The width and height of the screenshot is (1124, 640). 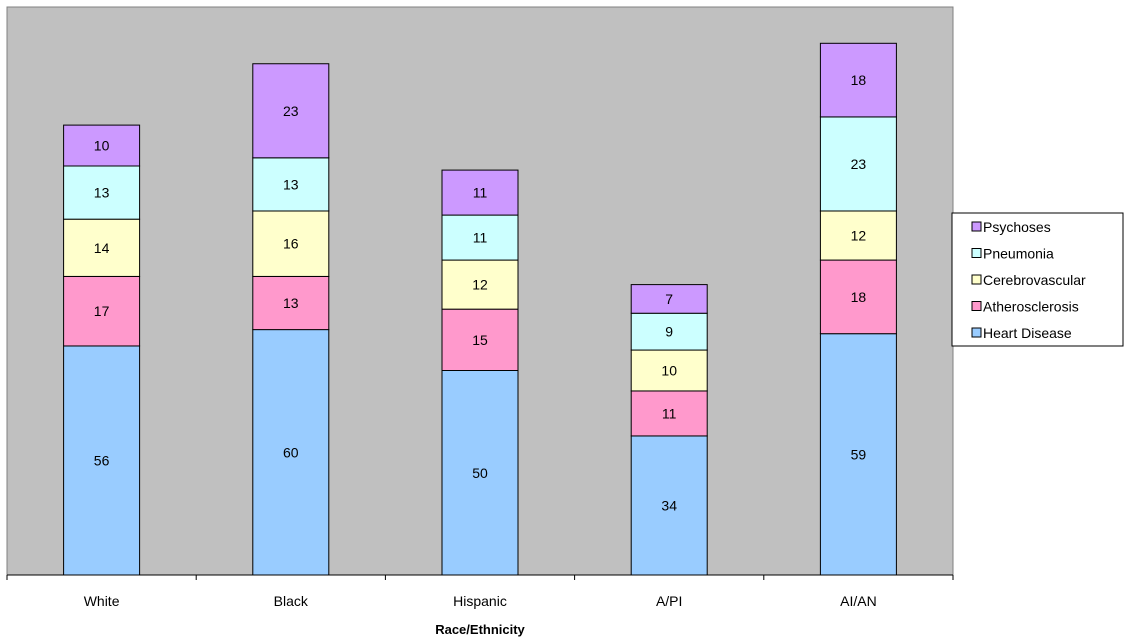 What do you see at coordinates (480, 473) in the screenshot?
I see `data-label: 50` at bounding box center [480, 473].